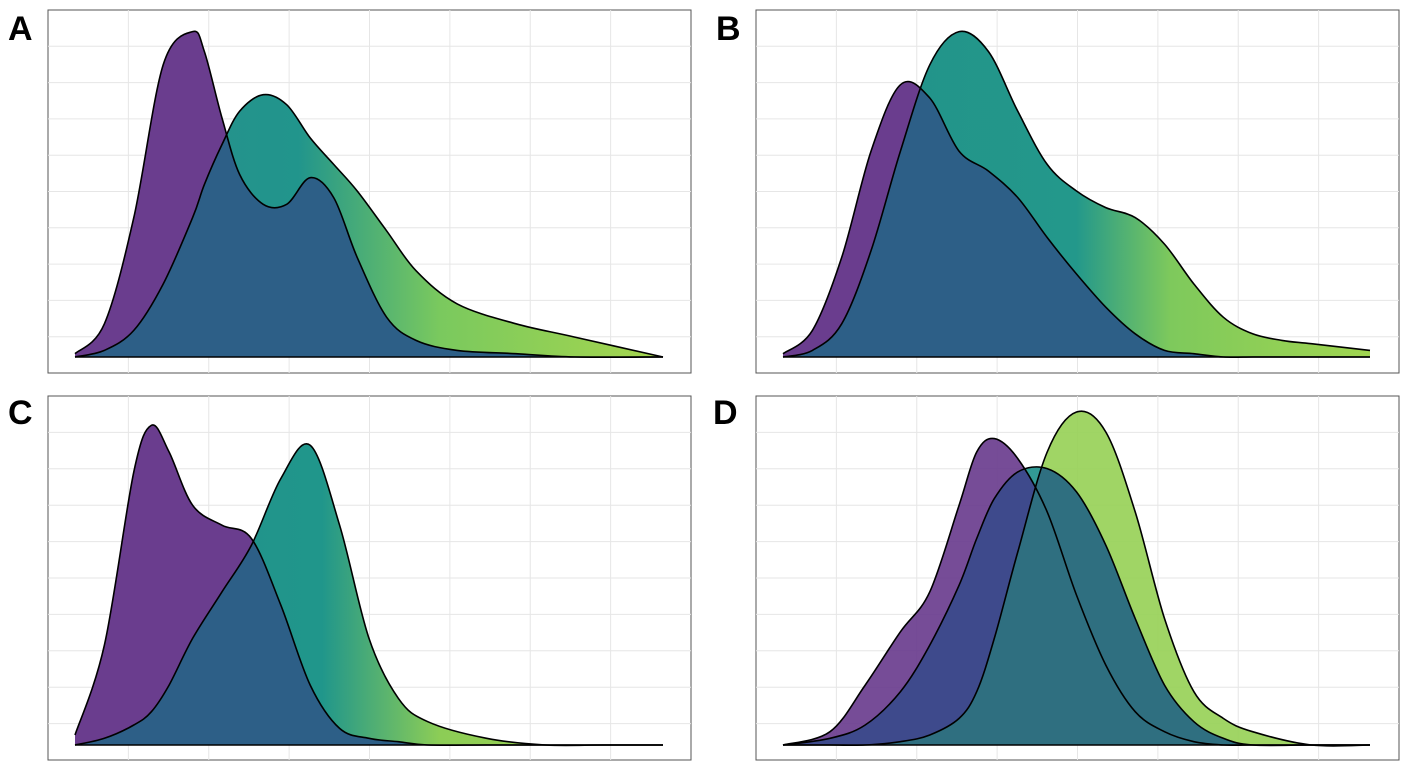 This screenshot has width=1408, height=768. What do you see at coordinates (728, 29) in the screenshot?
I see `panel-label-b: B` at bounding box center [728, 29].